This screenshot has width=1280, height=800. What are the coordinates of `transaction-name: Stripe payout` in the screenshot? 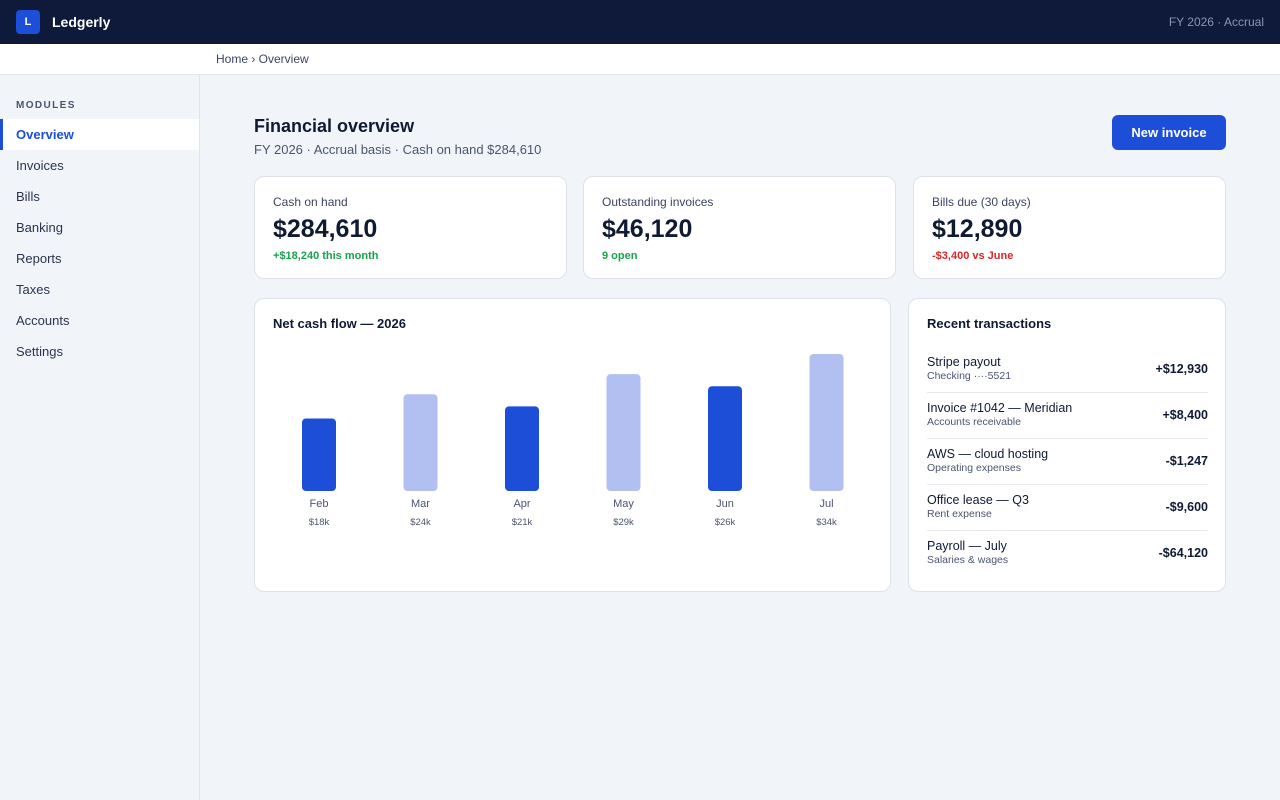 It's located at (964, 362).